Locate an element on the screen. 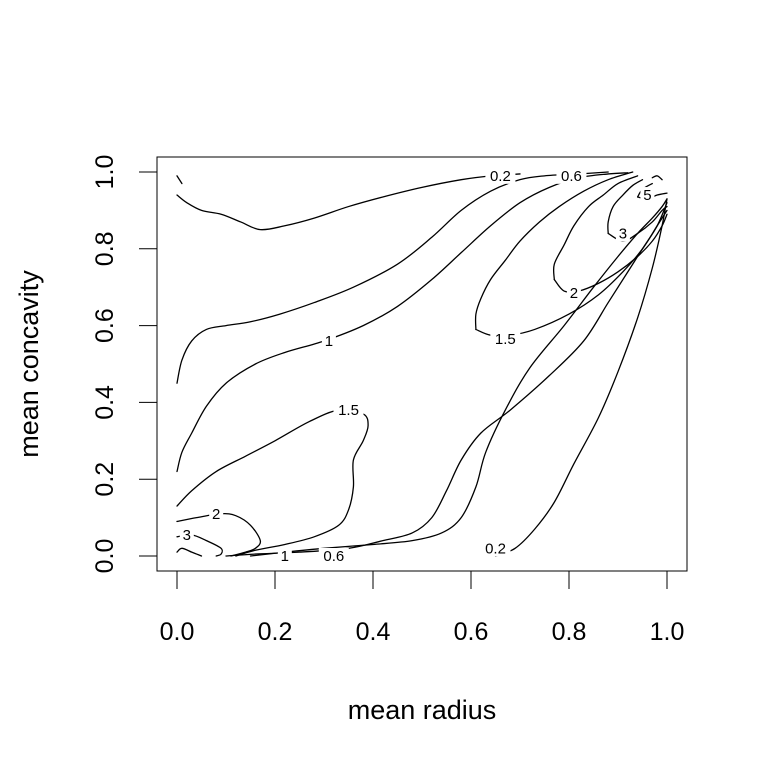 This screenshot has height=768, width=768. contour-label-1.5-1: 1.5 is located at coordinates (505, 339).